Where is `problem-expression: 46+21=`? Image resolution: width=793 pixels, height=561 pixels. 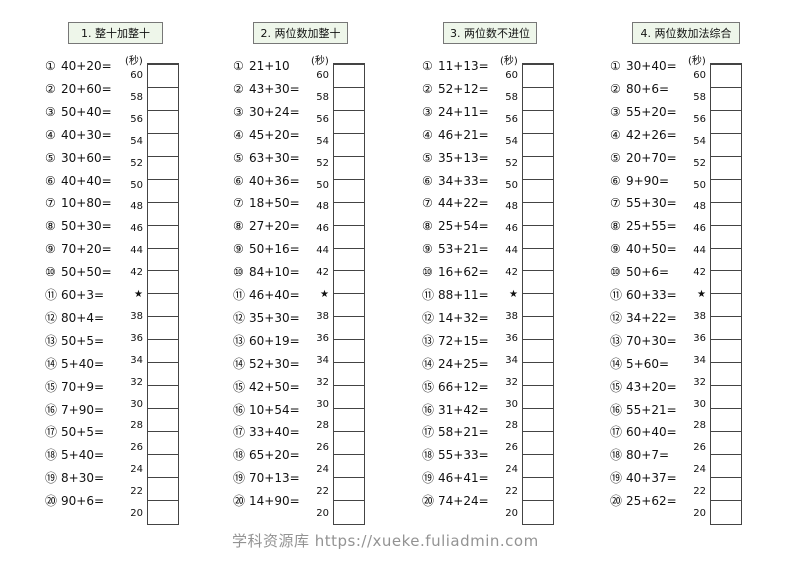
problem-expression: 46+21= is located at coordinates (463, 134).